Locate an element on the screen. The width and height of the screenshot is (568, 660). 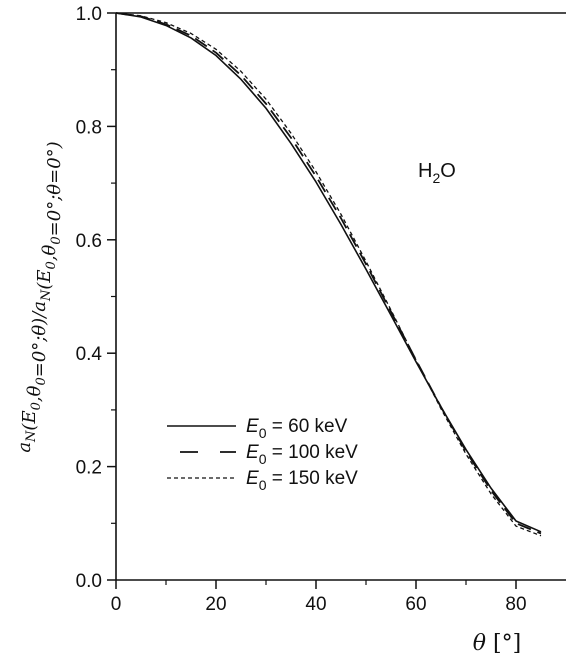
x-axis-label: θ [°] is located at coordinates (497, 643).